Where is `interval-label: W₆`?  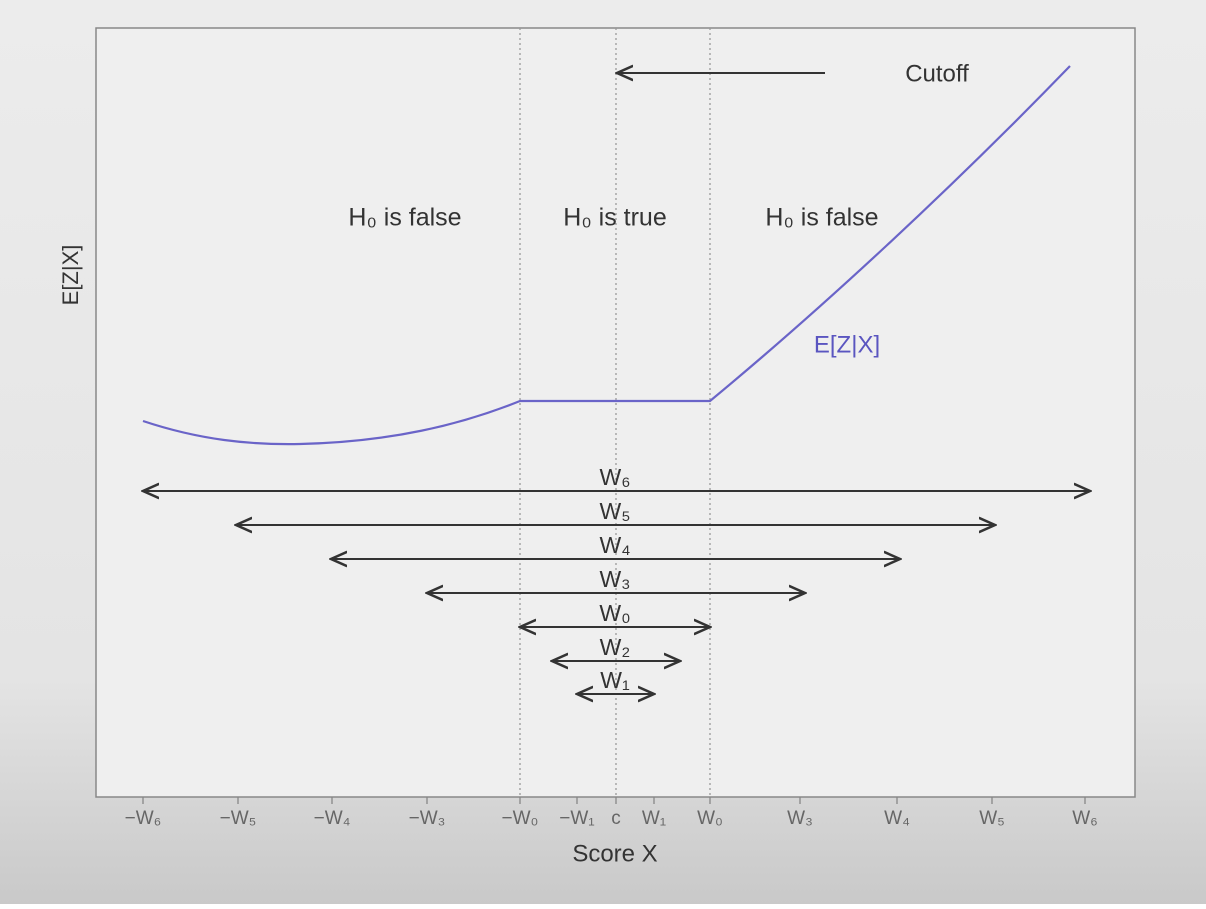 interval-label: W₆ is located at coordinates (615, 477).